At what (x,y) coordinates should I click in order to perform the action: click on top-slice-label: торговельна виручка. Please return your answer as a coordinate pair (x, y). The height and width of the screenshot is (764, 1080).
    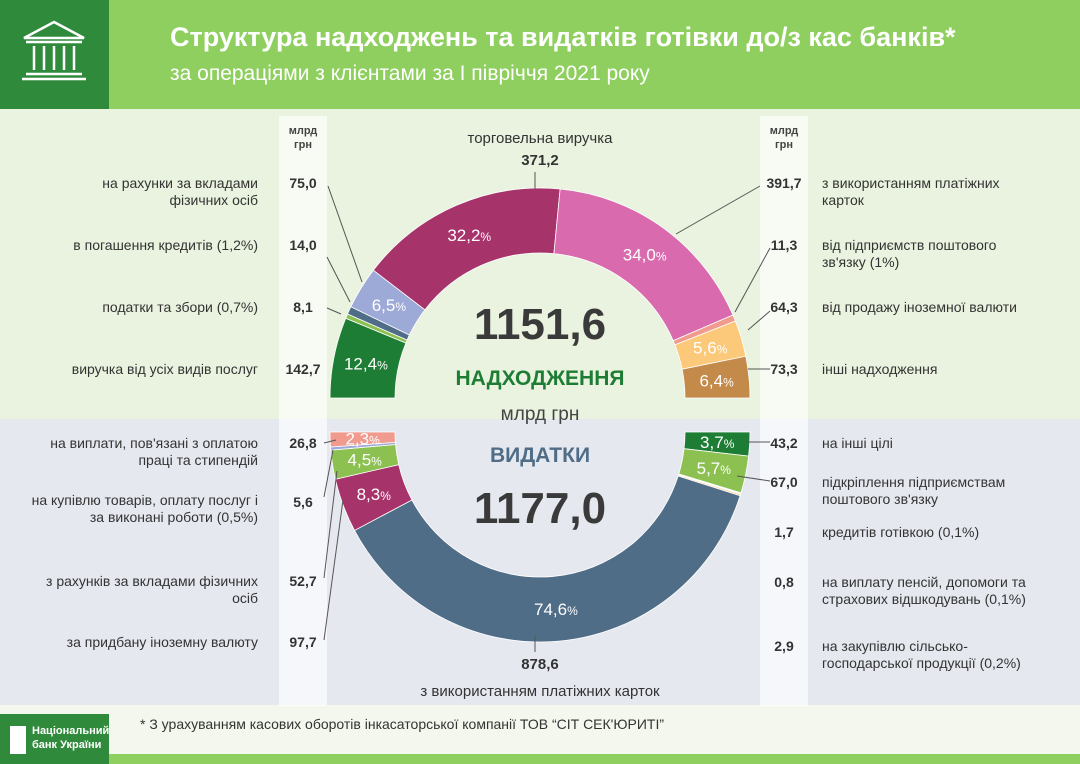
    Looking at the image, I should click on (540, 138).